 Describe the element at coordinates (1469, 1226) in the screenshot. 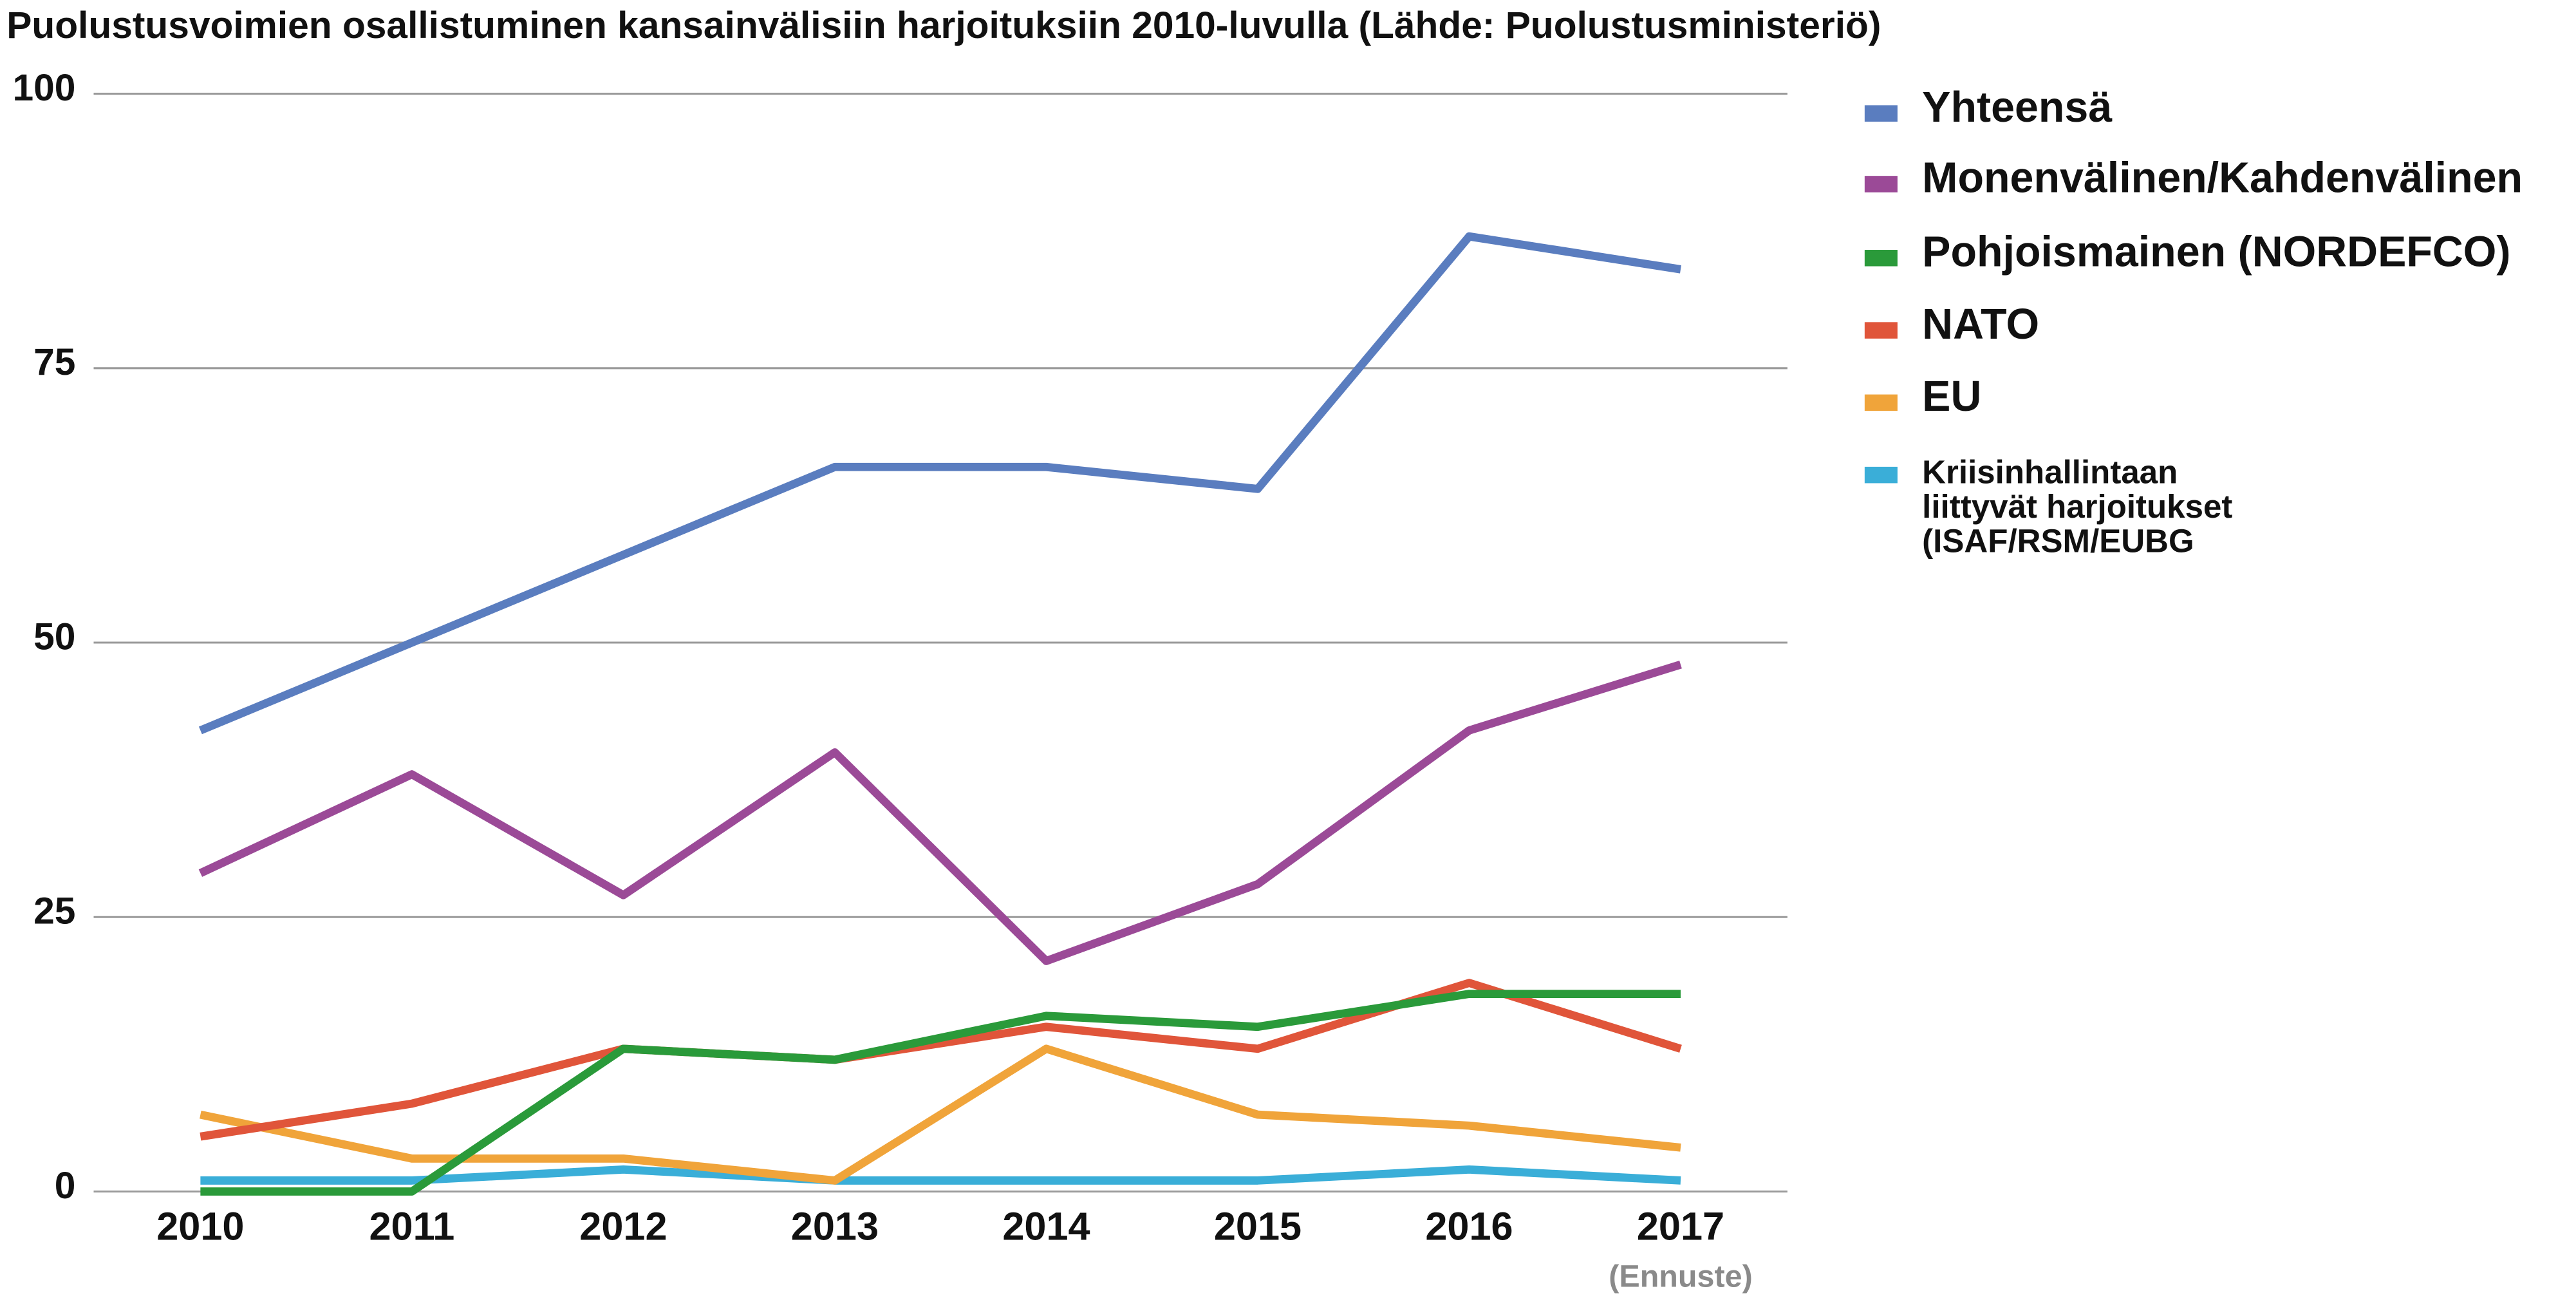

I see `x-tick-label: 2016` at that location.